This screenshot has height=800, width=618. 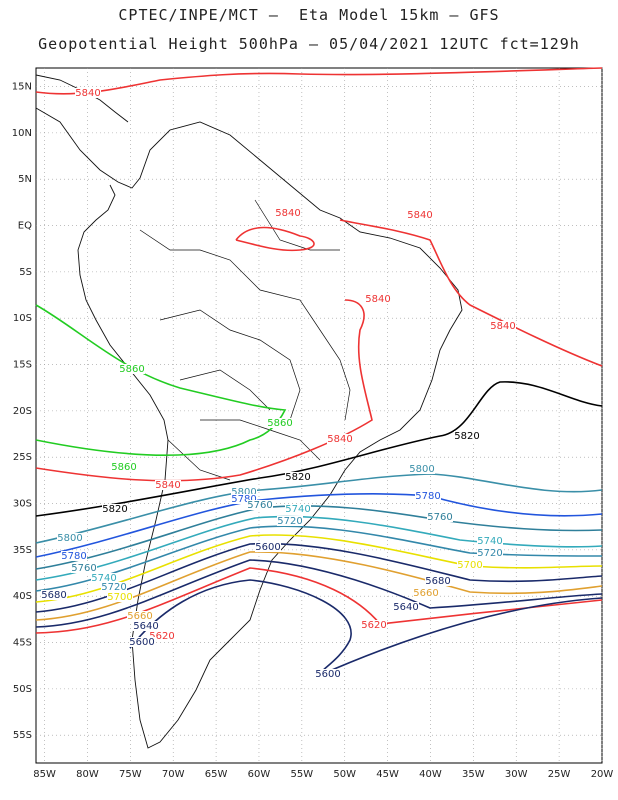 I want to click on lon-tick-label: 55W, so click(x=302, y=774).